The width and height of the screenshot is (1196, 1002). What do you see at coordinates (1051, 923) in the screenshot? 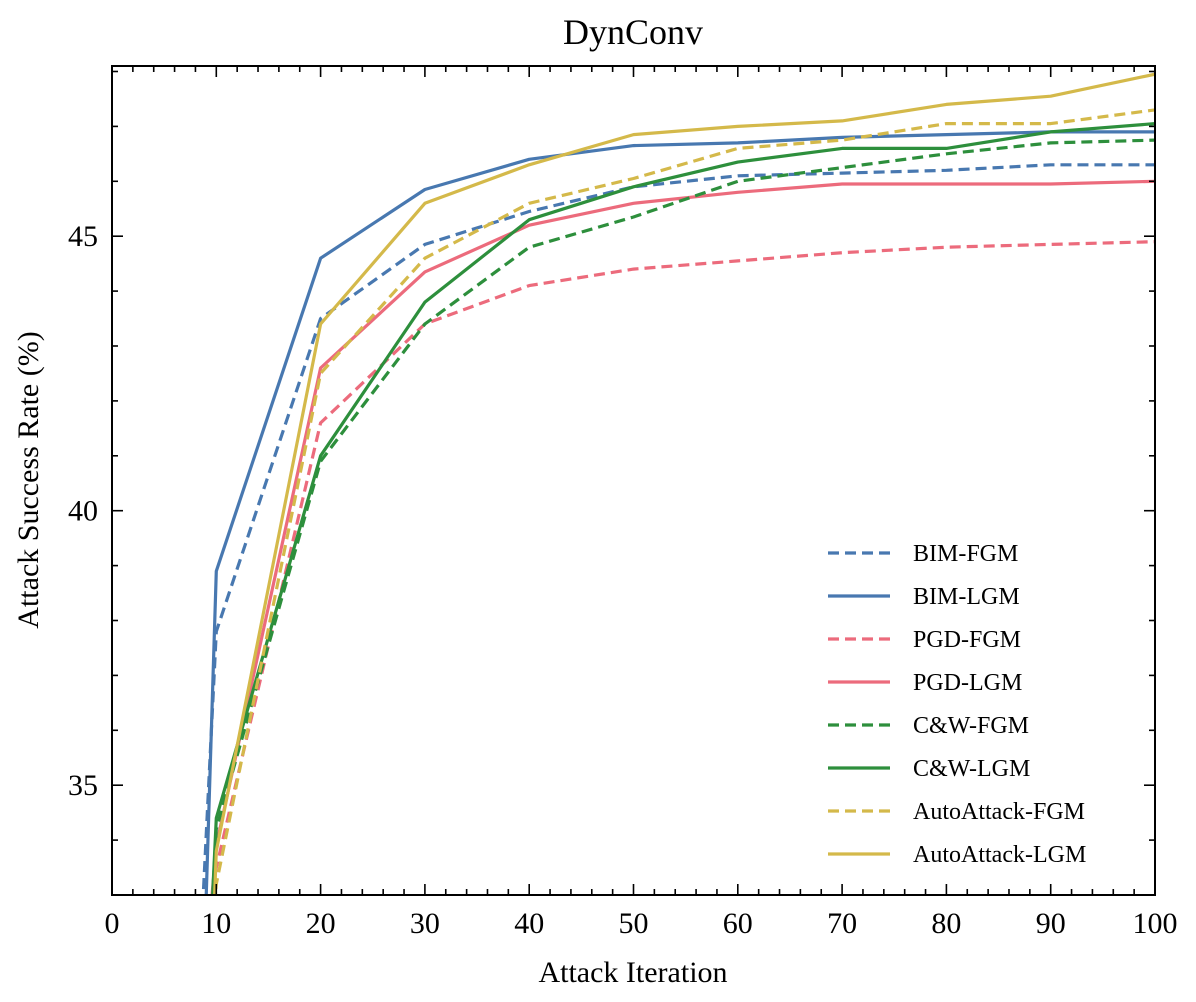
I see `x-tick-label: 90` at bounding box center [1051, 923].